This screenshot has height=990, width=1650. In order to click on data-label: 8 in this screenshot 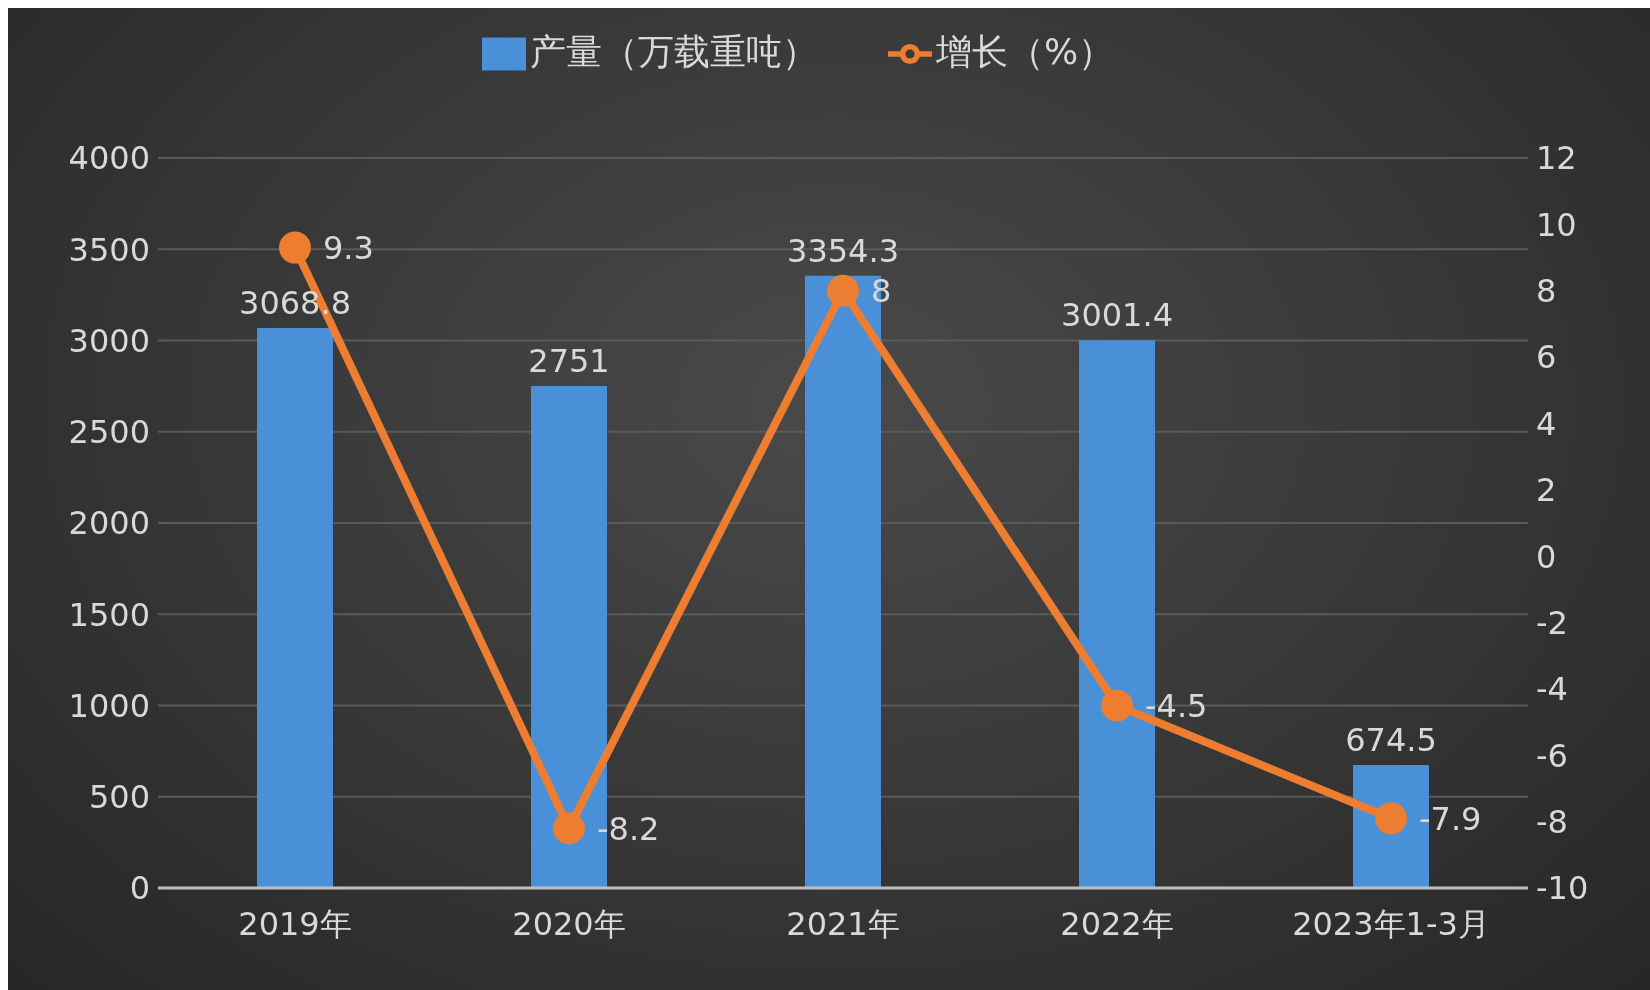, I will do `click(881, 291)`.